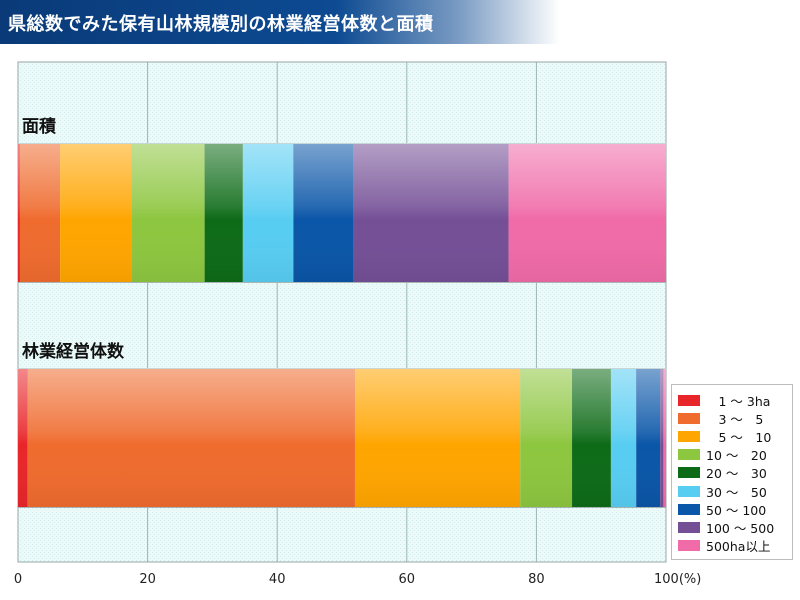 The width and height of the screenshot is (800, 600). I want to click on legend-item-5: 30 ～ 50, so click(735, 491).